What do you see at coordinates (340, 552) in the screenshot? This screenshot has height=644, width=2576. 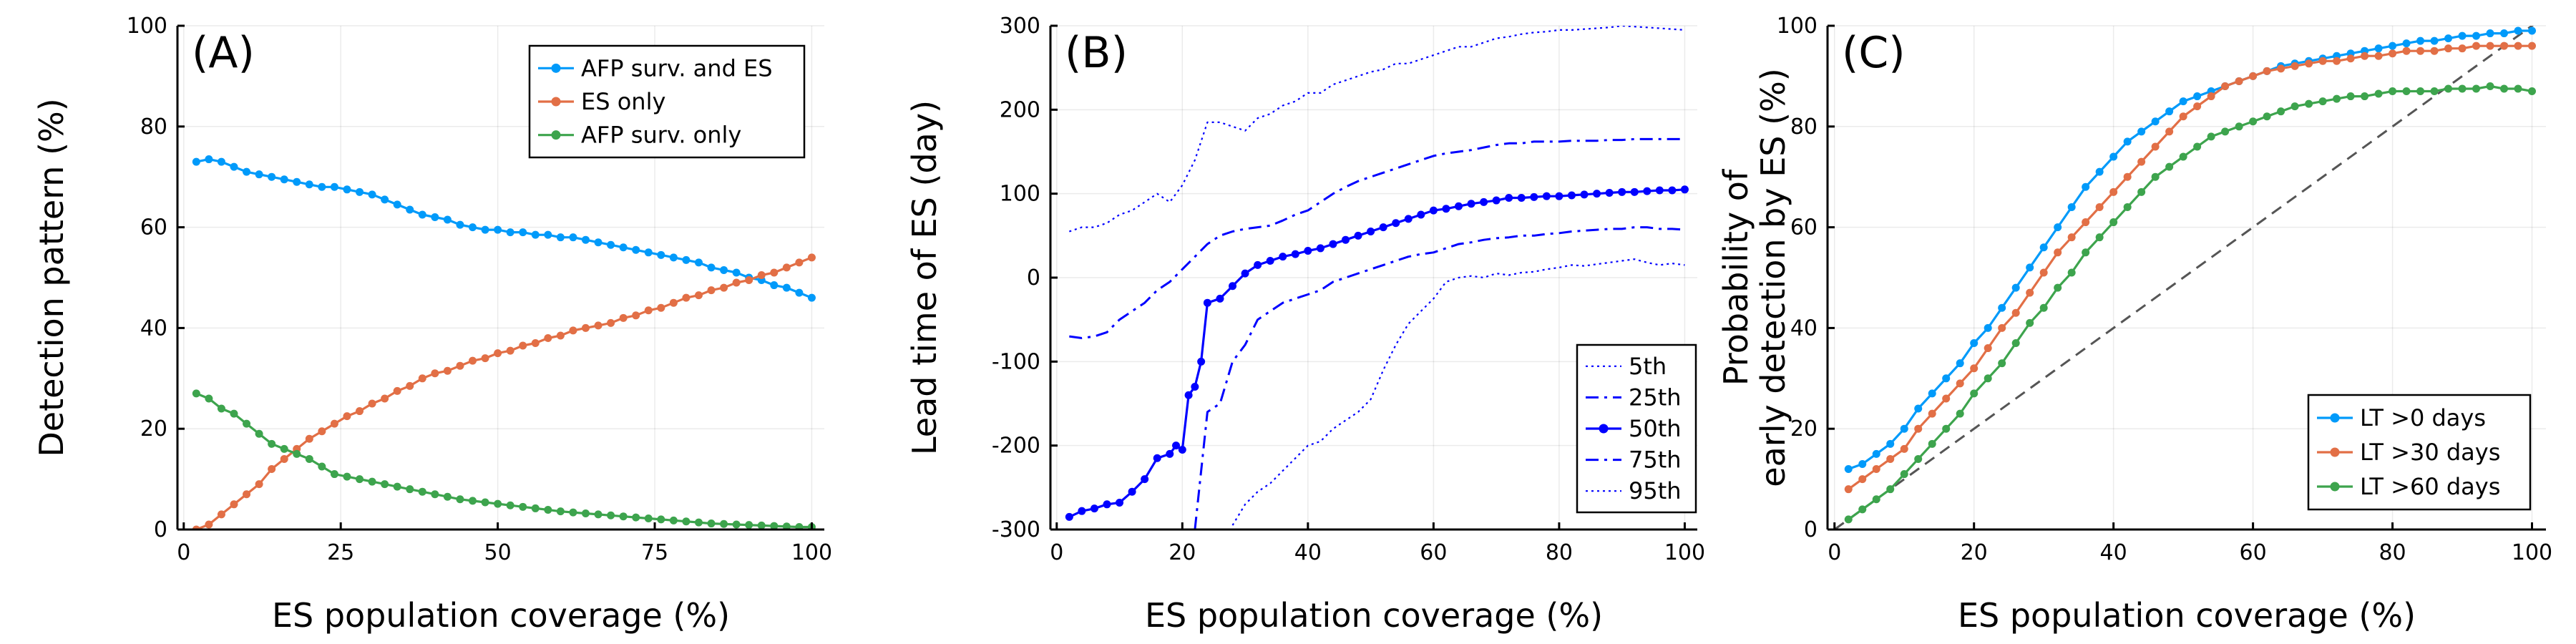 I see `x-tick-label: 25` at bounding box center [340, 552].